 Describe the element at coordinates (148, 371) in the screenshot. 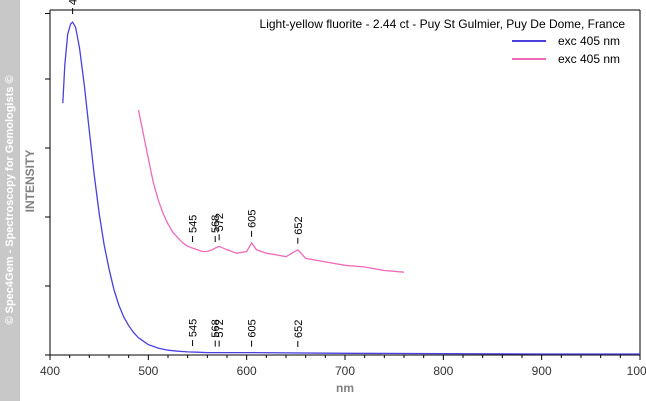

I see `x-tick-label: 500` at that location.